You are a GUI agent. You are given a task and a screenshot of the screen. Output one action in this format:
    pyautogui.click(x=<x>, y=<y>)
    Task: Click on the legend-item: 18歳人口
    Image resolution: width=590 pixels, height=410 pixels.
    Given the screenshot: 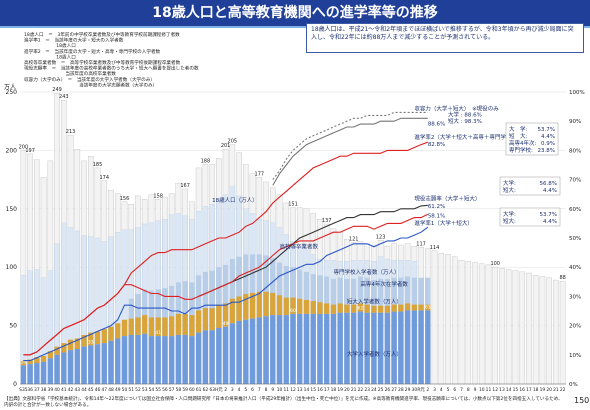 What is the action you would take?
    pyautogui.click(x=50, y=56)
    